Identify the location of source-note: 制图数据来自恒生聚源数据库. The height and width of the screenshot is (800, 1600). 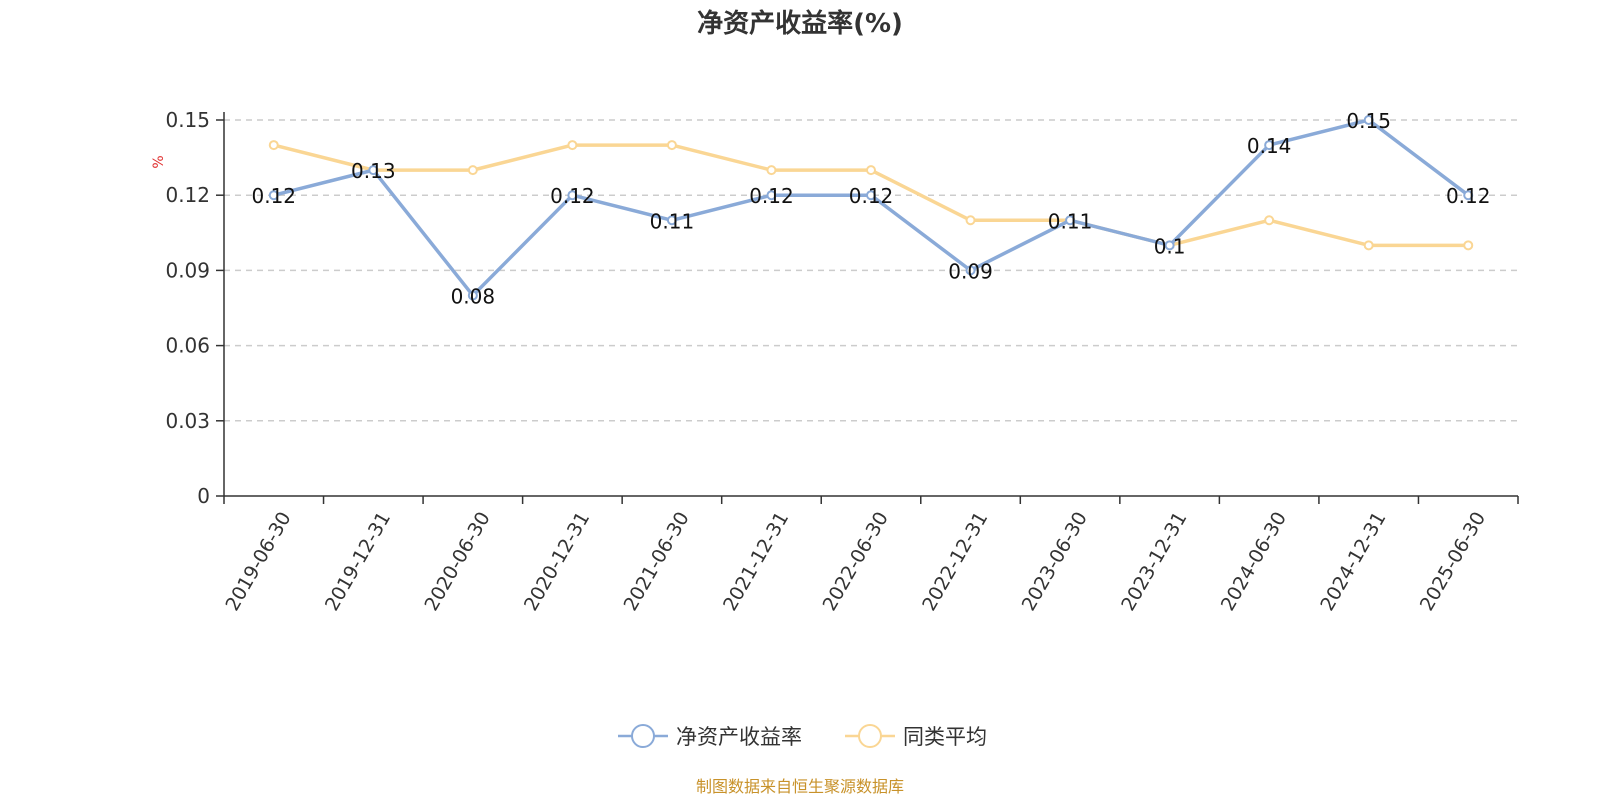
(800, 786).